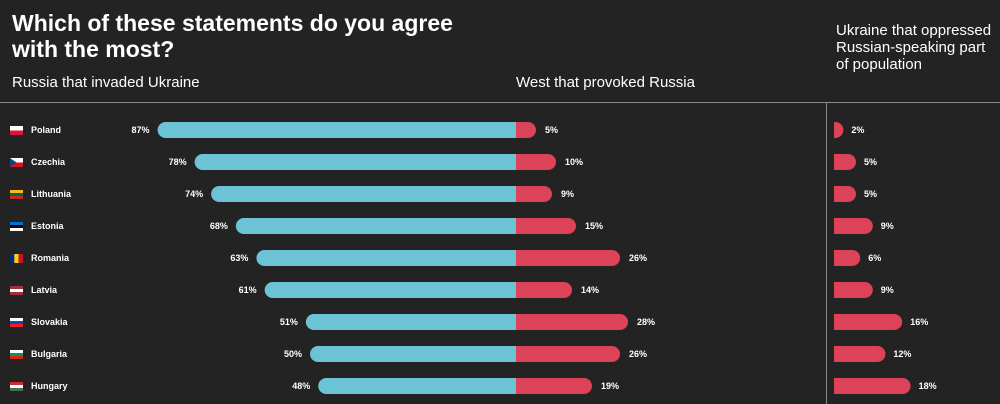 This screenshot has height=404, width=1000. I want to click on value-oppressed-hungary: 18%, so click(928, 386).